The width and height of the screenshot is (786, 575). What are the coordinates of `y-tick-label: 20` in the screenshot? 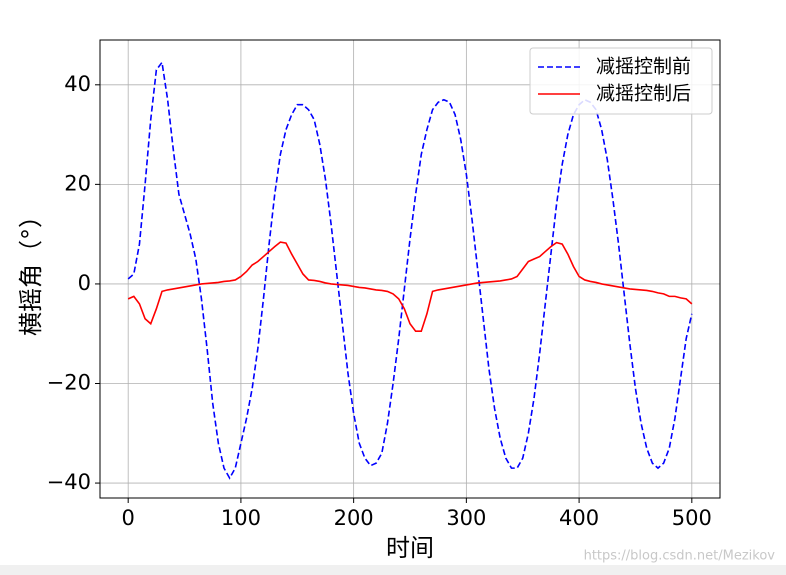 It's located at (77, 183).